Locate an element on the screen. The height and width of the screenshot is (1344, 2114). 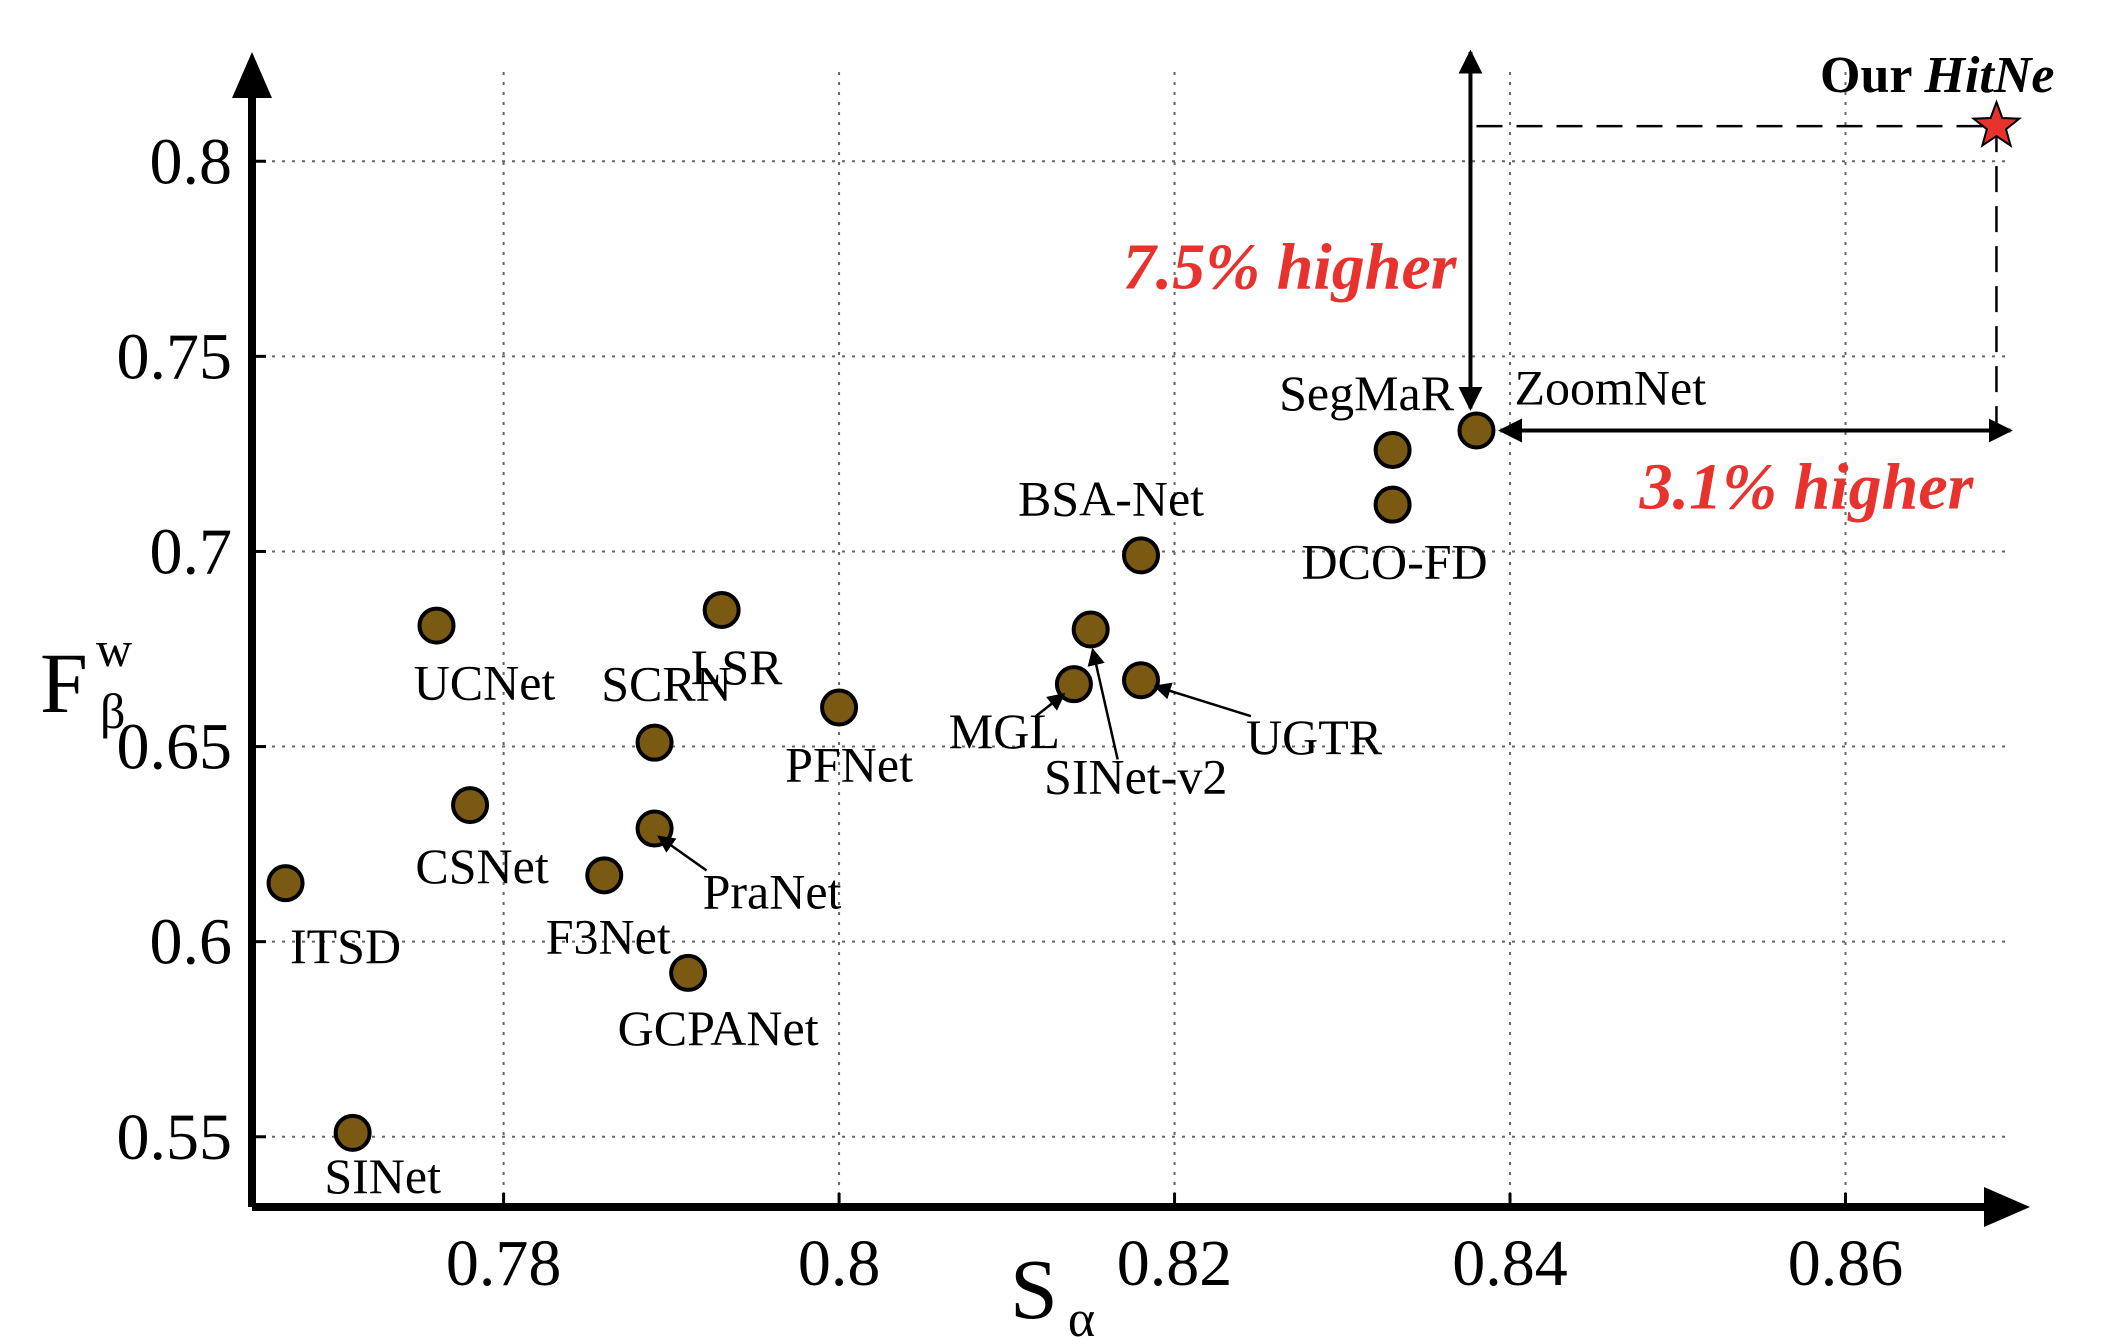
x-axis-title-sub: α is located at coordinates (1081, 1317).